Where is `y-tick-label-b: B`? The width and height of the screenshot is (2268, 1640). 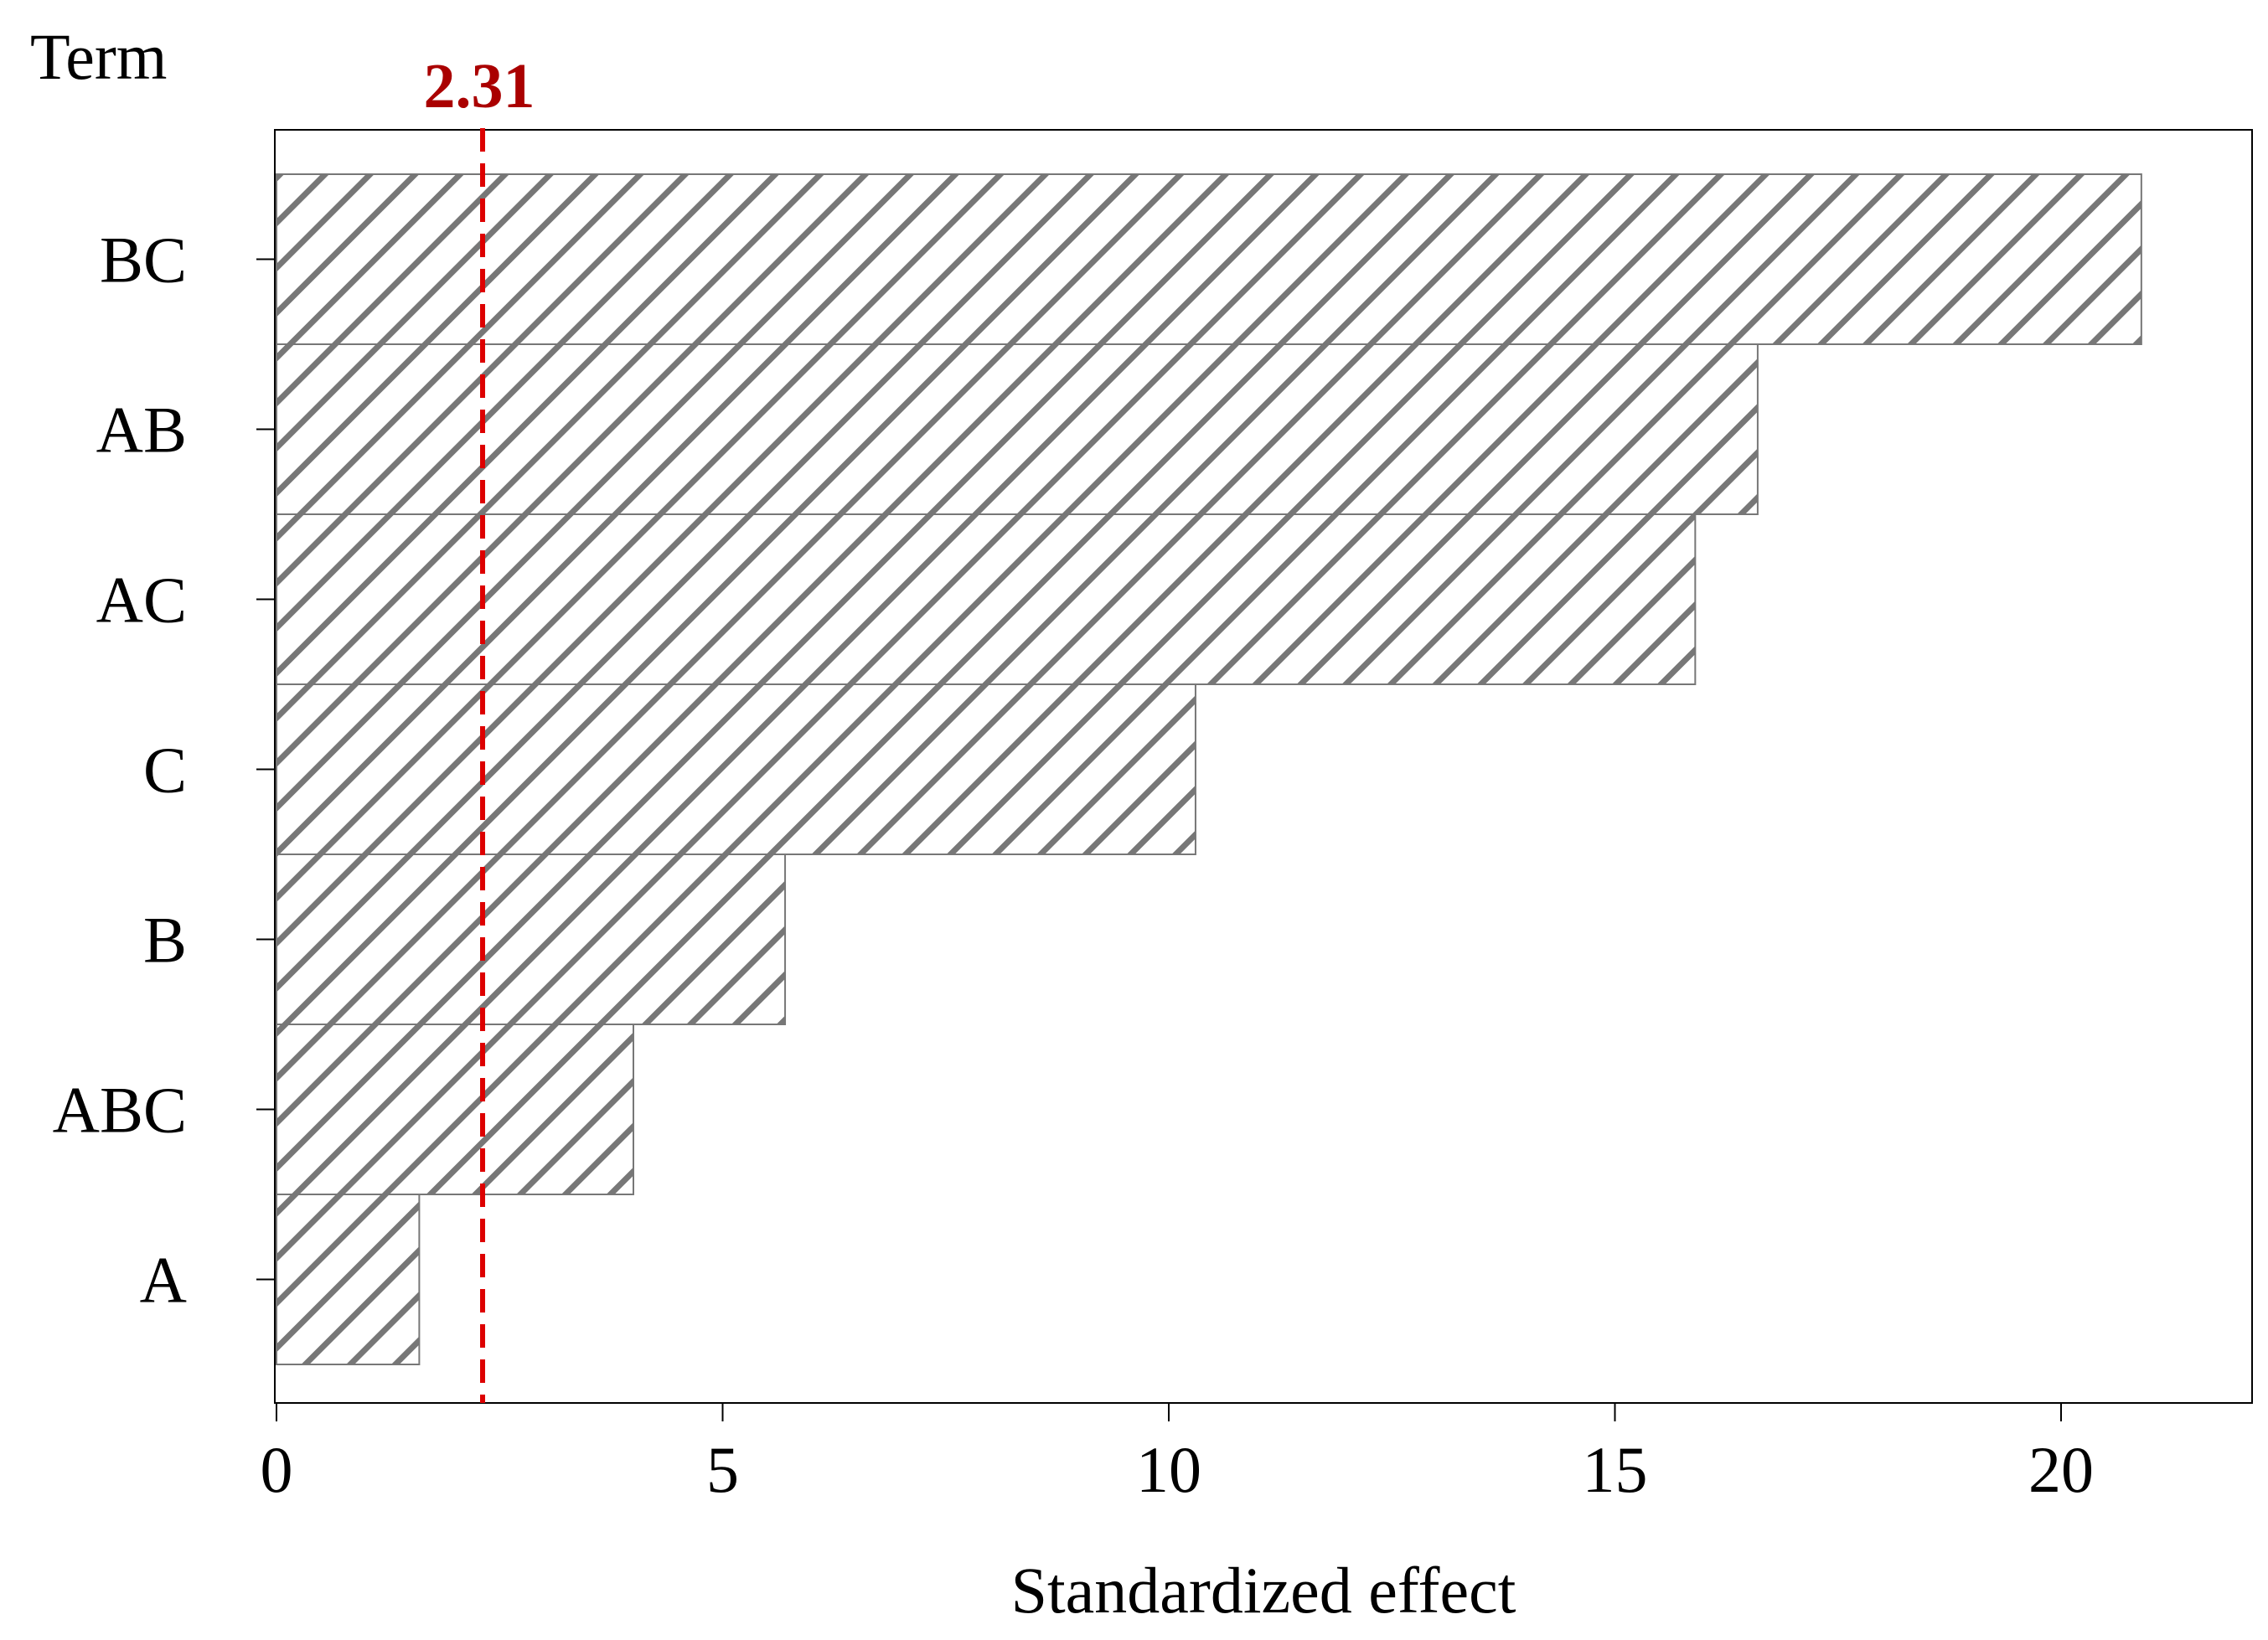 y-tick-label-b: B is located at coordinates (165, 940).